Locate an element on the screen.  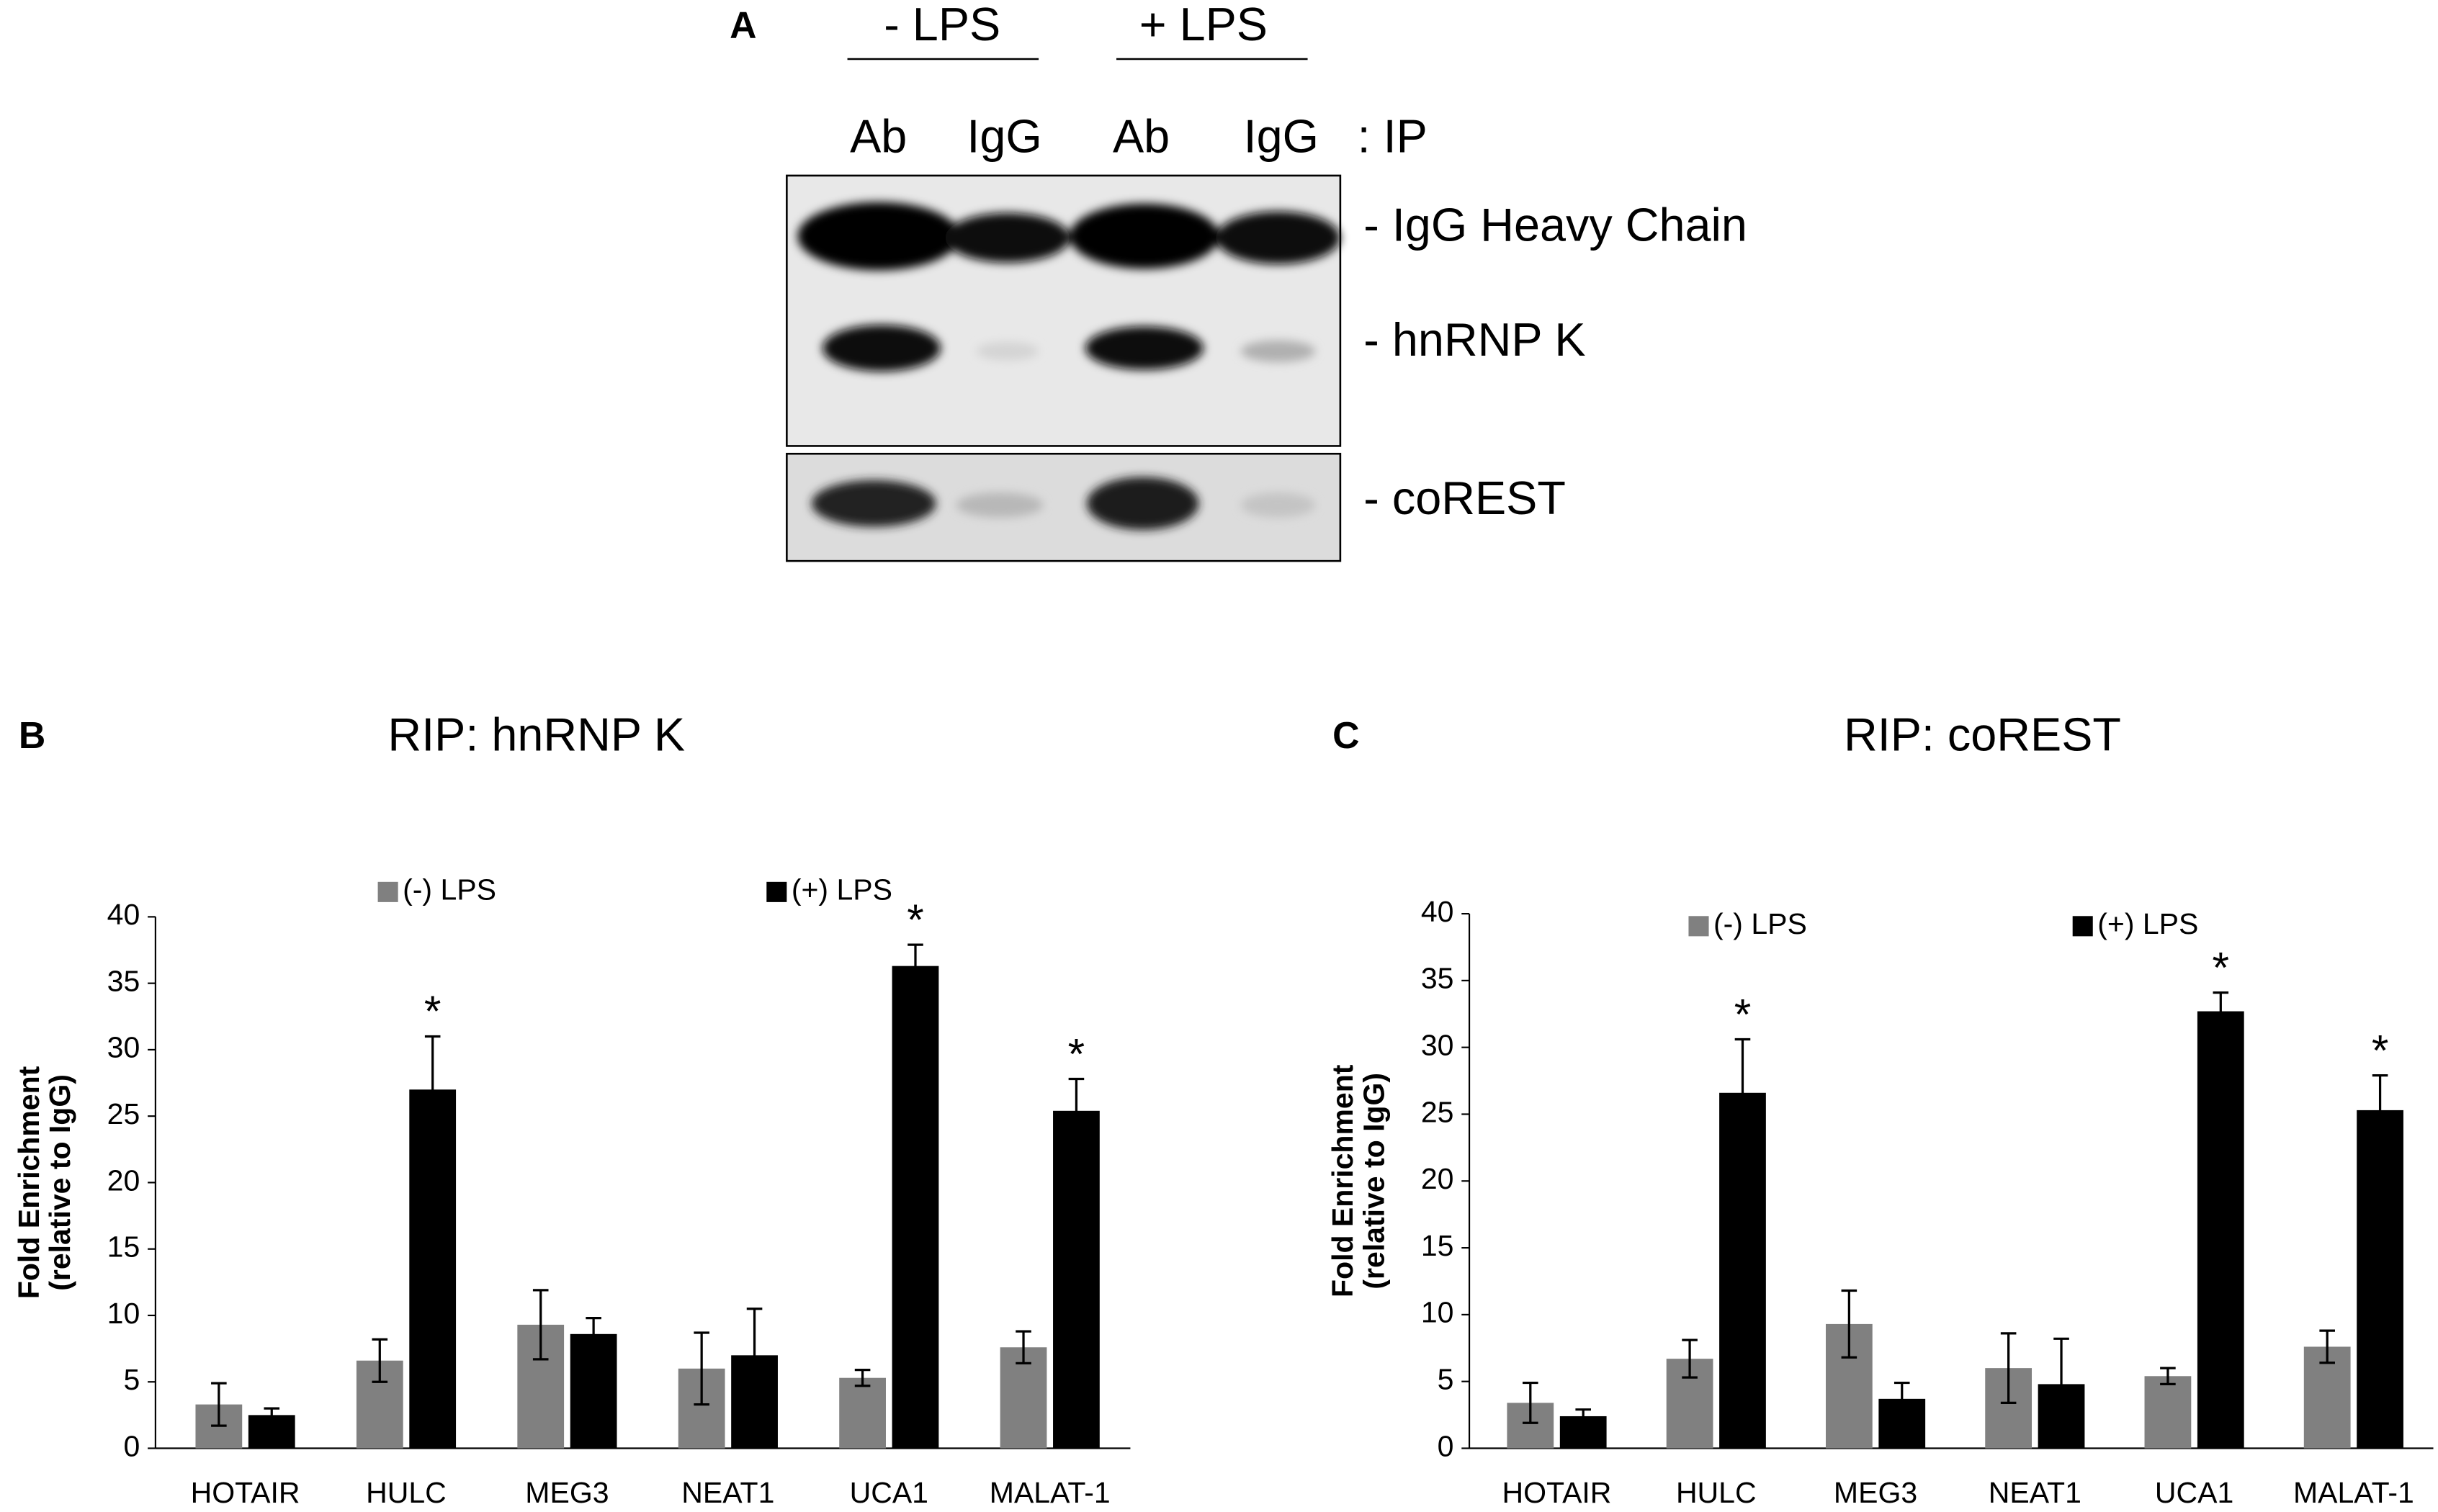
band-label: - IgG Heavy Chain is located at coordinates (1555, 224).